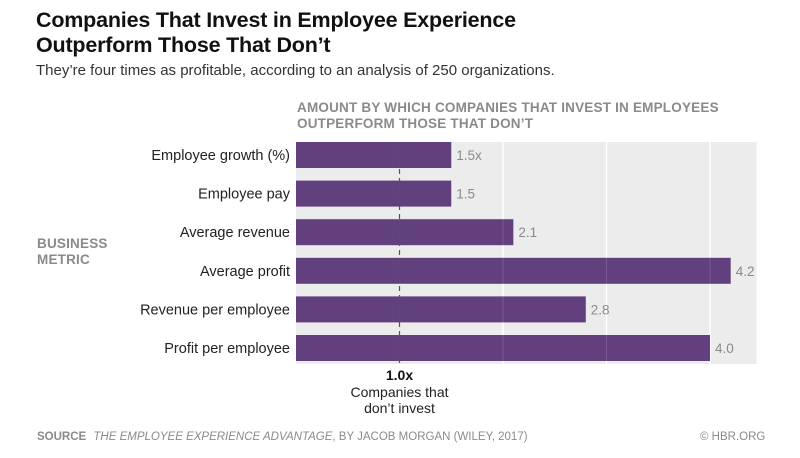 The width and height of the screenshot is (800, 458). What do you see at coordinates (527, 232) in the screenshot?
I see `value-label: 2.1` at bounding box center [527, 232].